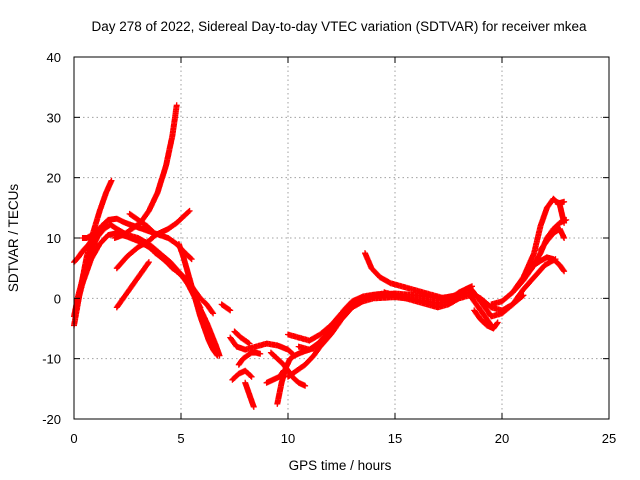 The width and height of the screenshot is (640, 480). What do you see at coordinates (609, 438) in the screenshot?
I see `x-tick-label: 25` at bounding box center [609, 438].